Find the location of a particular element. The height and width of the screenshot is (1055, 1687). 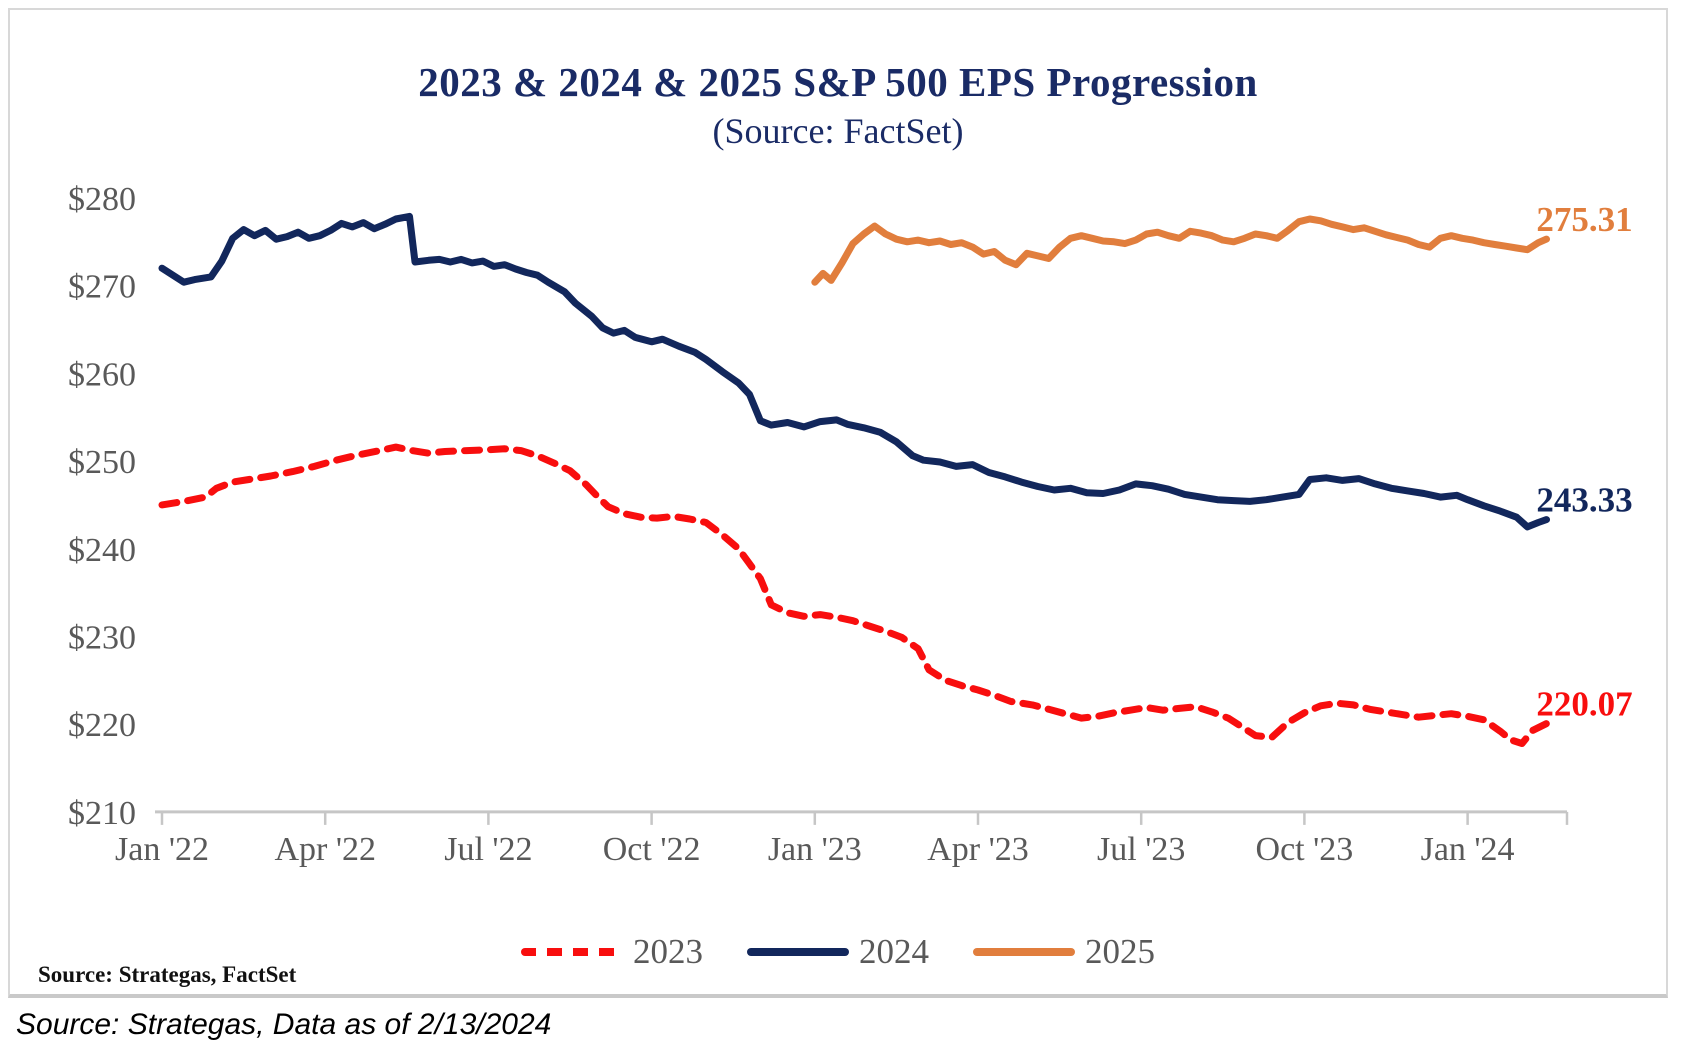

y-tick-label: $280 is located at coordinates (102, 199).